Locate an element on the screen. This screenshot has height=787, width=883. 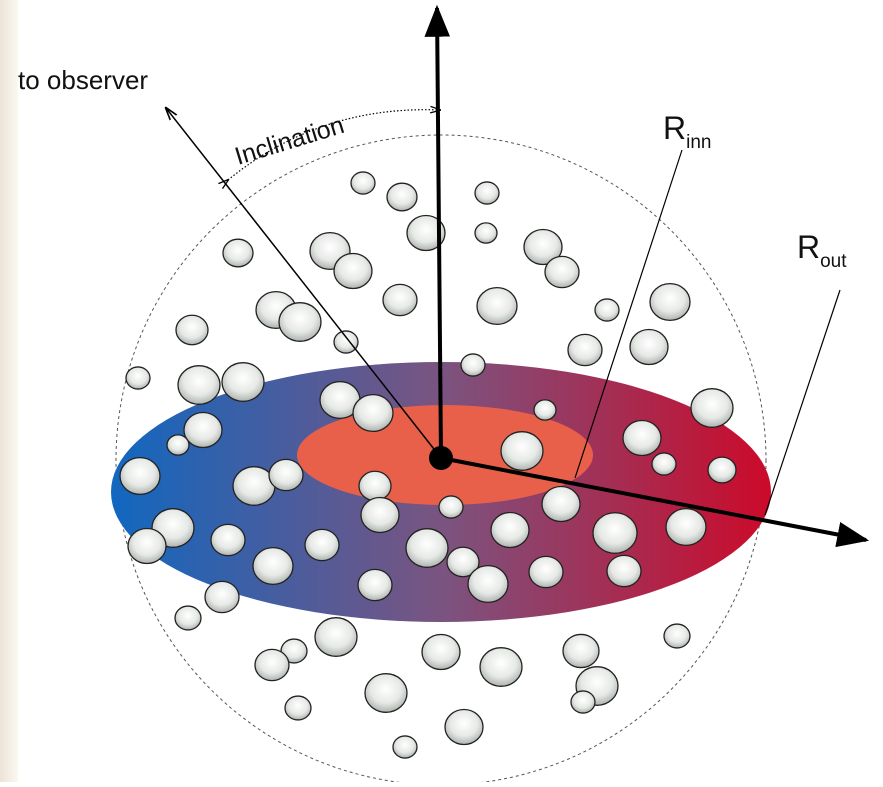
axis-vertical is located at coordinates (437, 231).